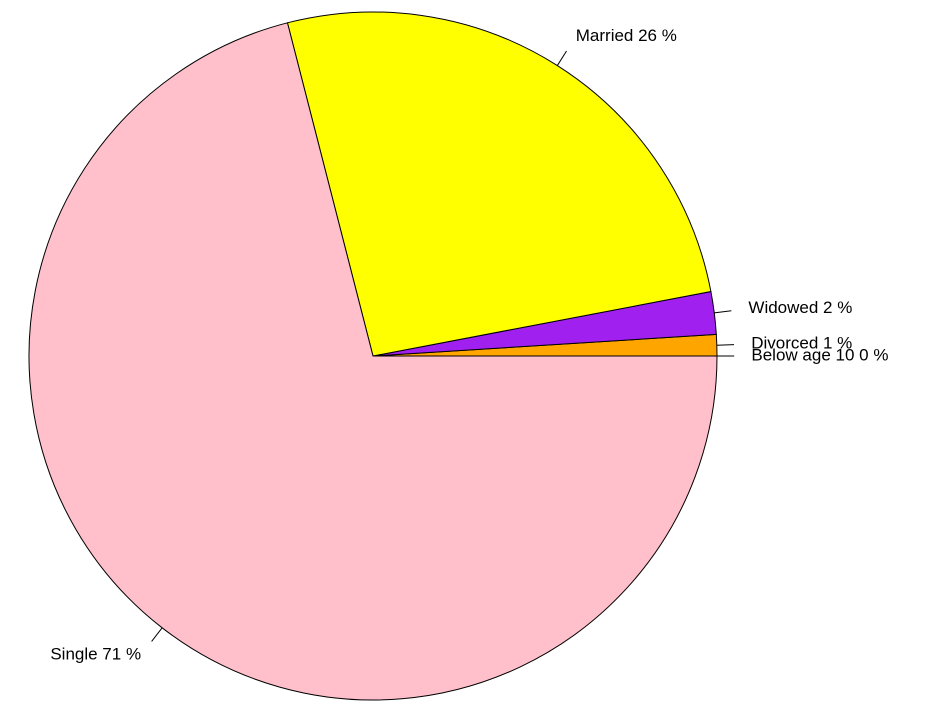 This screenshot has height=702, width=952. What do you see at coordinates (801, 343) in the screenshot?
I see `slice-label: Divorced 1 %` at bounding box center [801, 343].